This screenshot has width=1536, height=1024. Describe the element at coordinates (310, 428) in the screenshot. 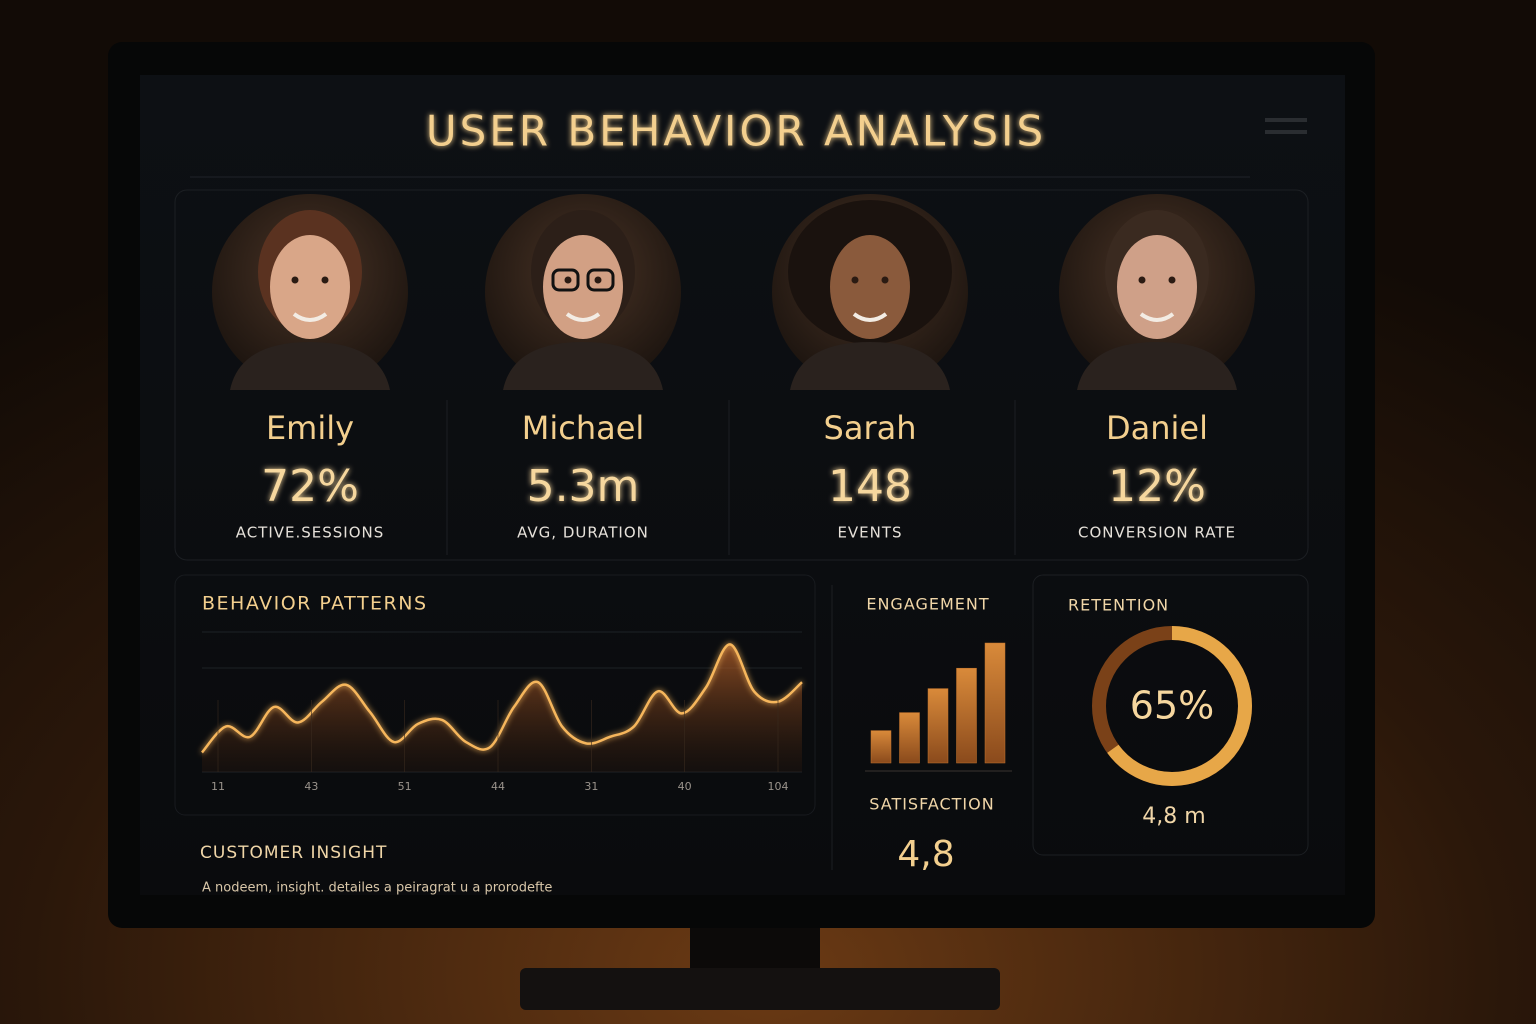

I see `user-name: Emily` at that location.